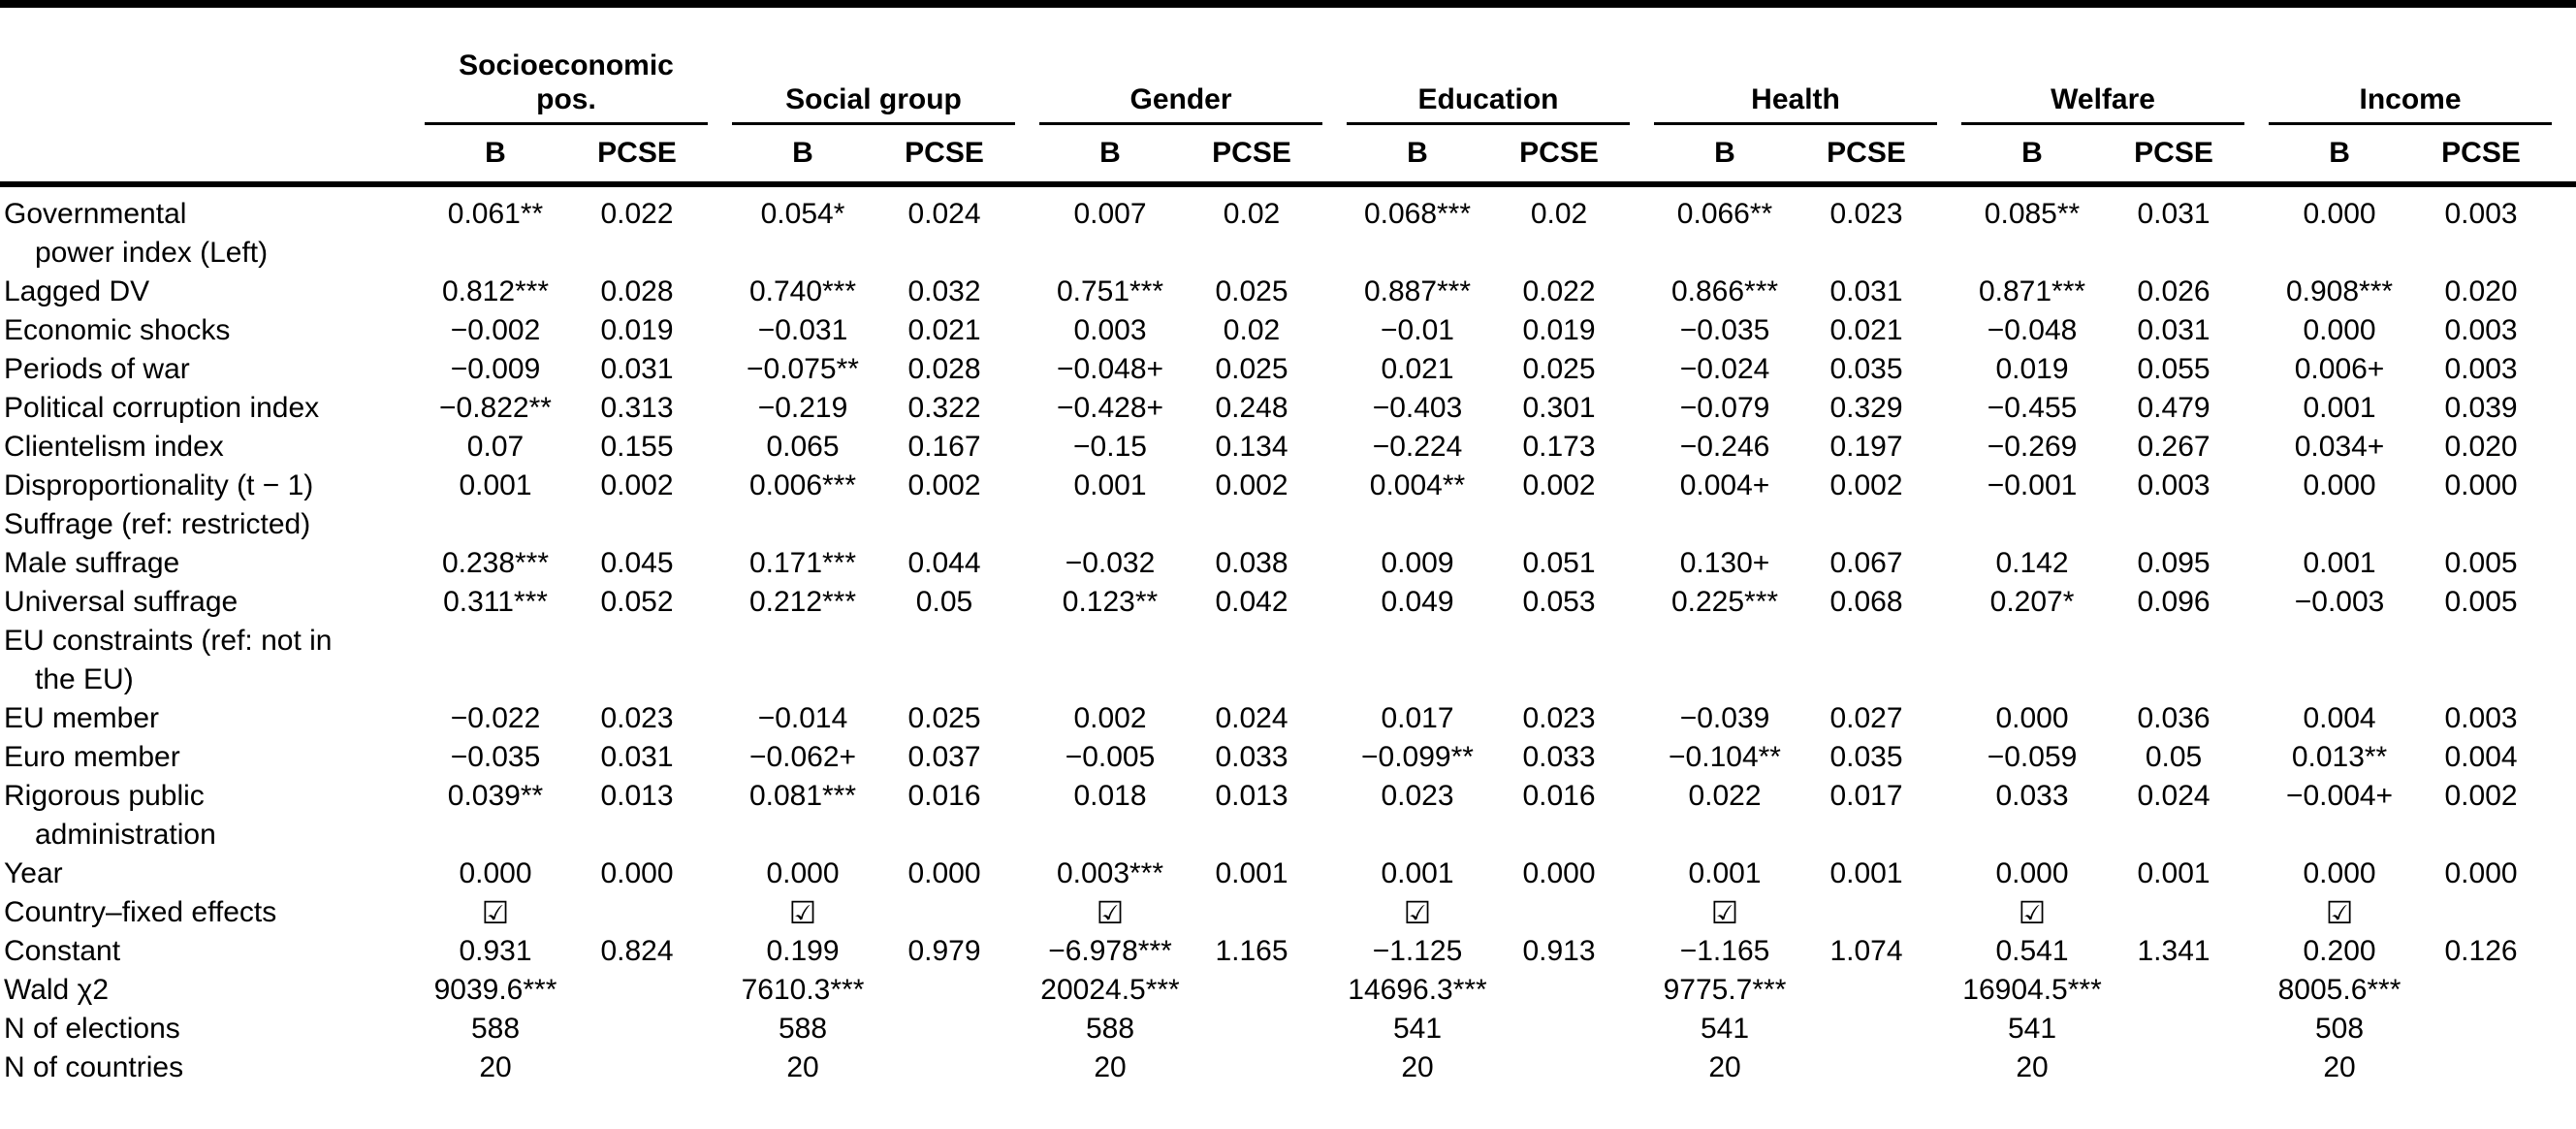  I want to click on cell-pcse: 0.020, so click(2481, 447).